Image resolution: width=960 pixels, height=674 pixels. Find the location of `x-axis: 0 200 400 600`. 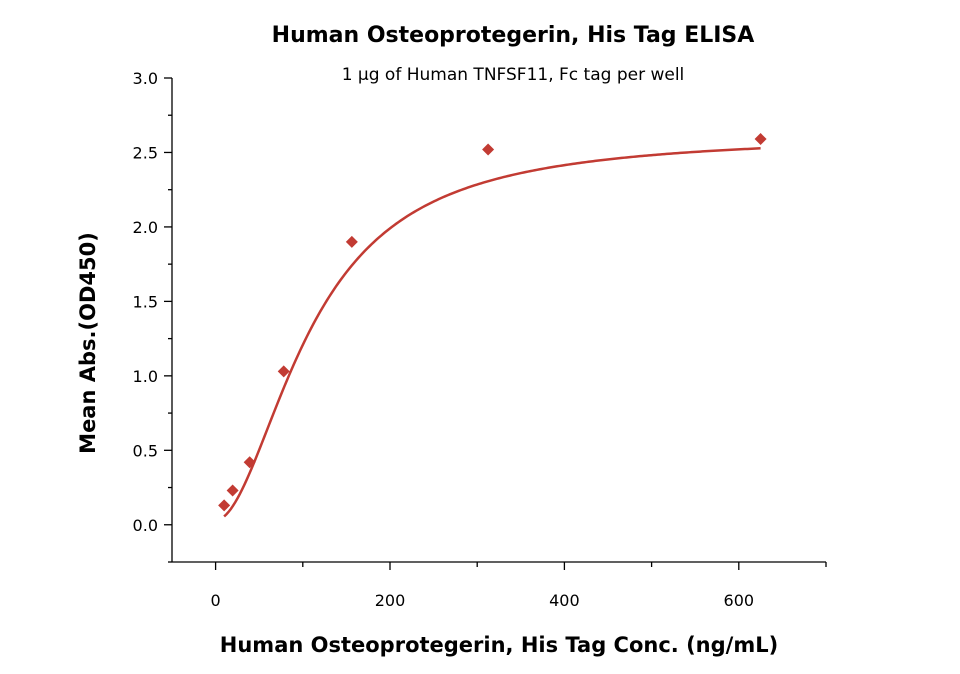

x-axis: 0 200 400 600 is located at coordinates (499, 585).